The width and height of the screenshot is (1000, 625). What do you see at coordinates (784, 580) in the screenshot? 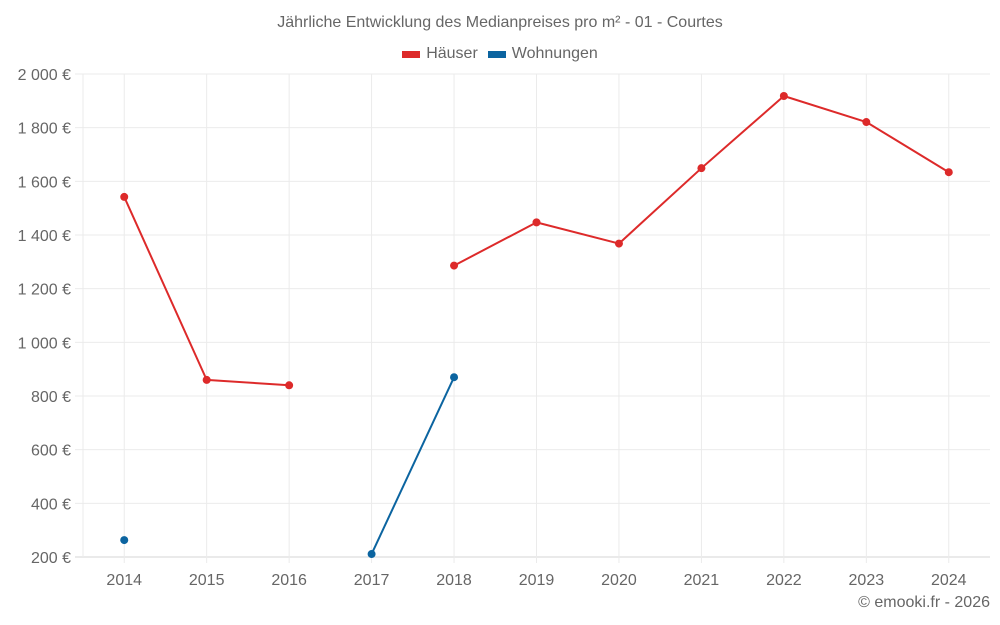
I see `x-tick-label: 2022` at bounding box center [784, 580].